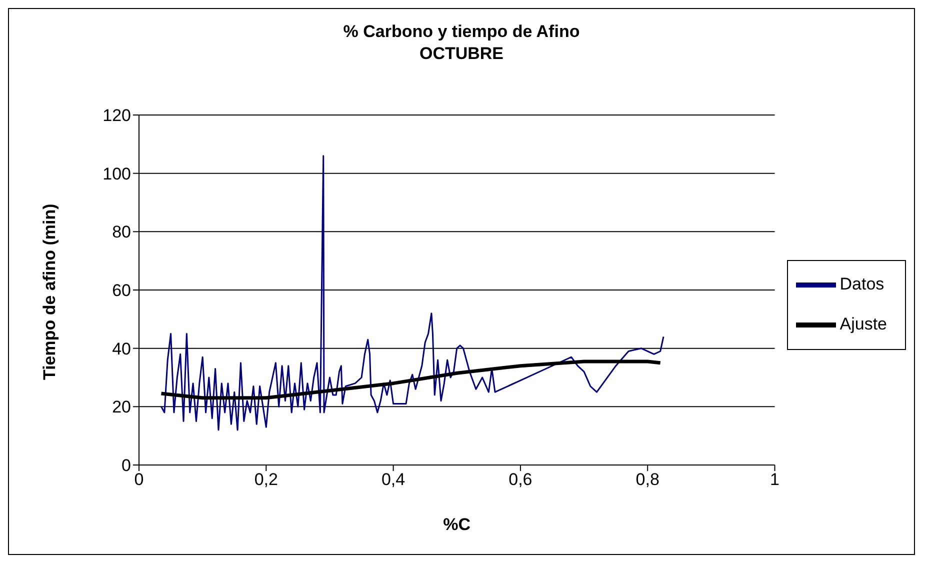  What do you see at coordinates (461, 54) in the screenshot?
I see `chart-subtitle: OCTUBRE` at bounding box center [461, 54].